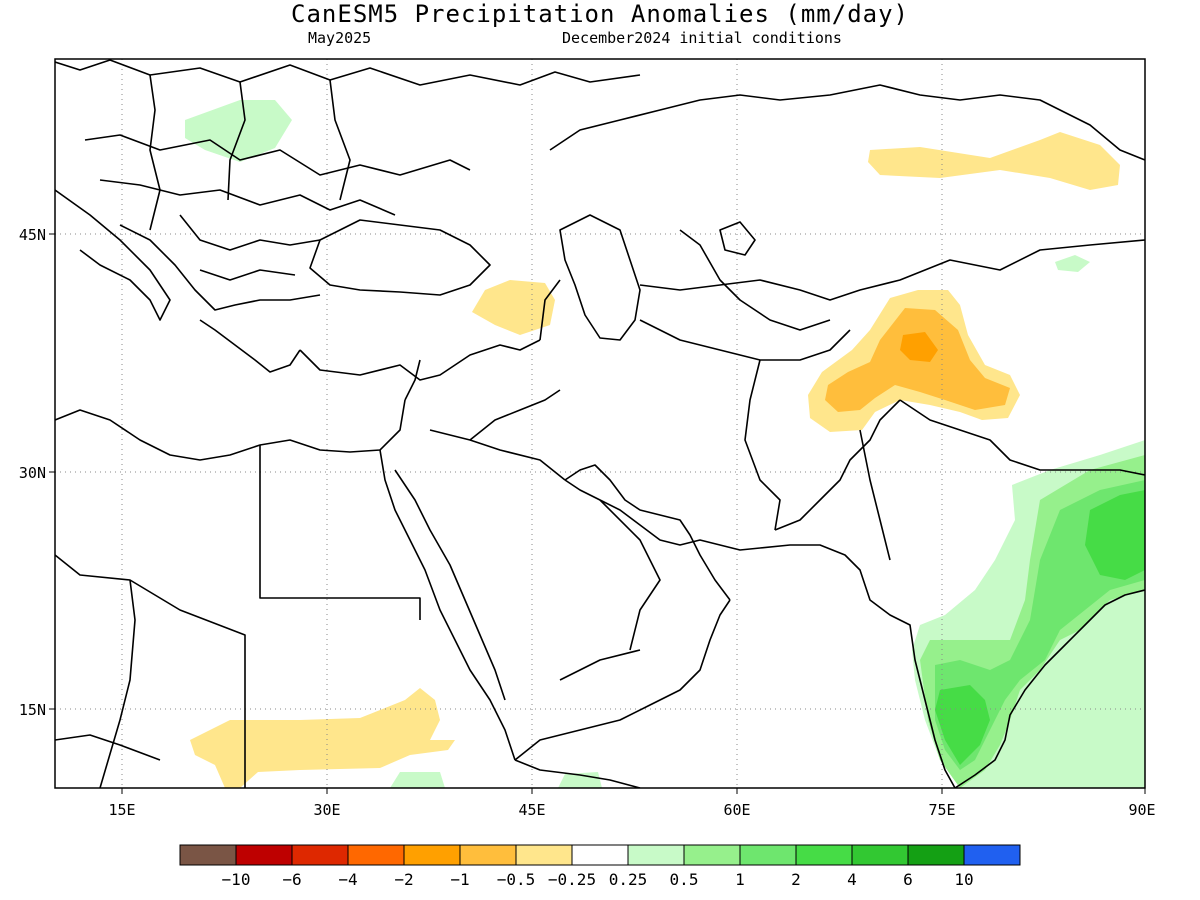 The height and width of the screenshot is (900, 1200). Describe the element at coordinates (941, 810) in the screenshot. I see `lon-label-75e: 75E` at that location.